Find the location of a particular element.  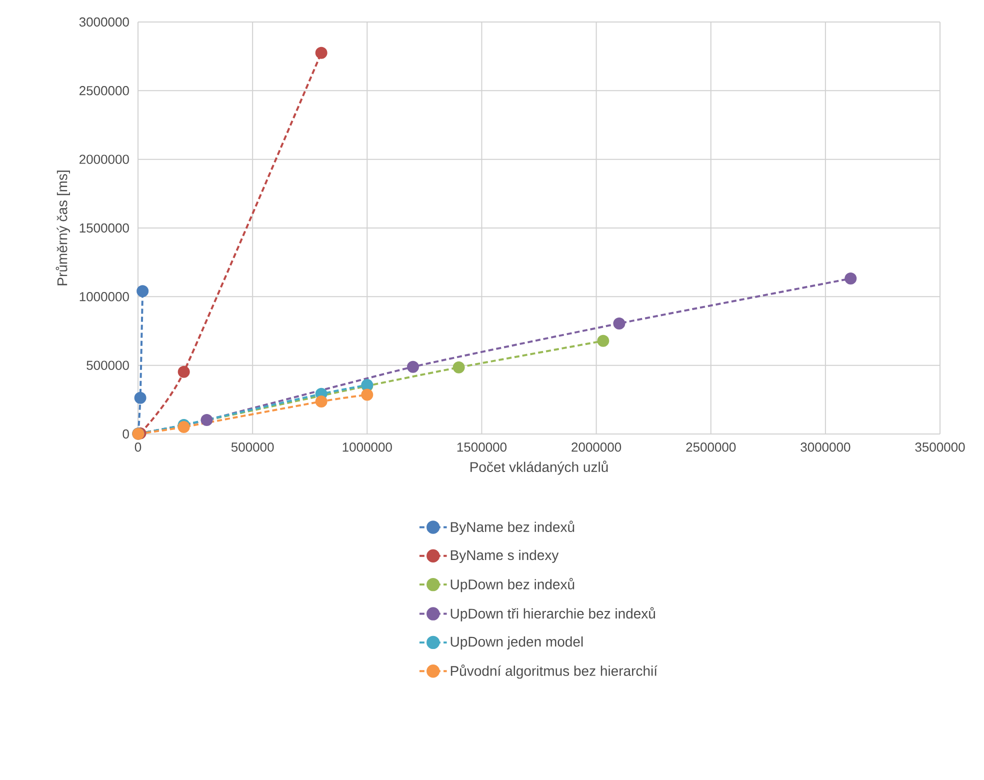

legend-label: Původní algoritmus bez hierarchií is located at coordinates (554, 671).